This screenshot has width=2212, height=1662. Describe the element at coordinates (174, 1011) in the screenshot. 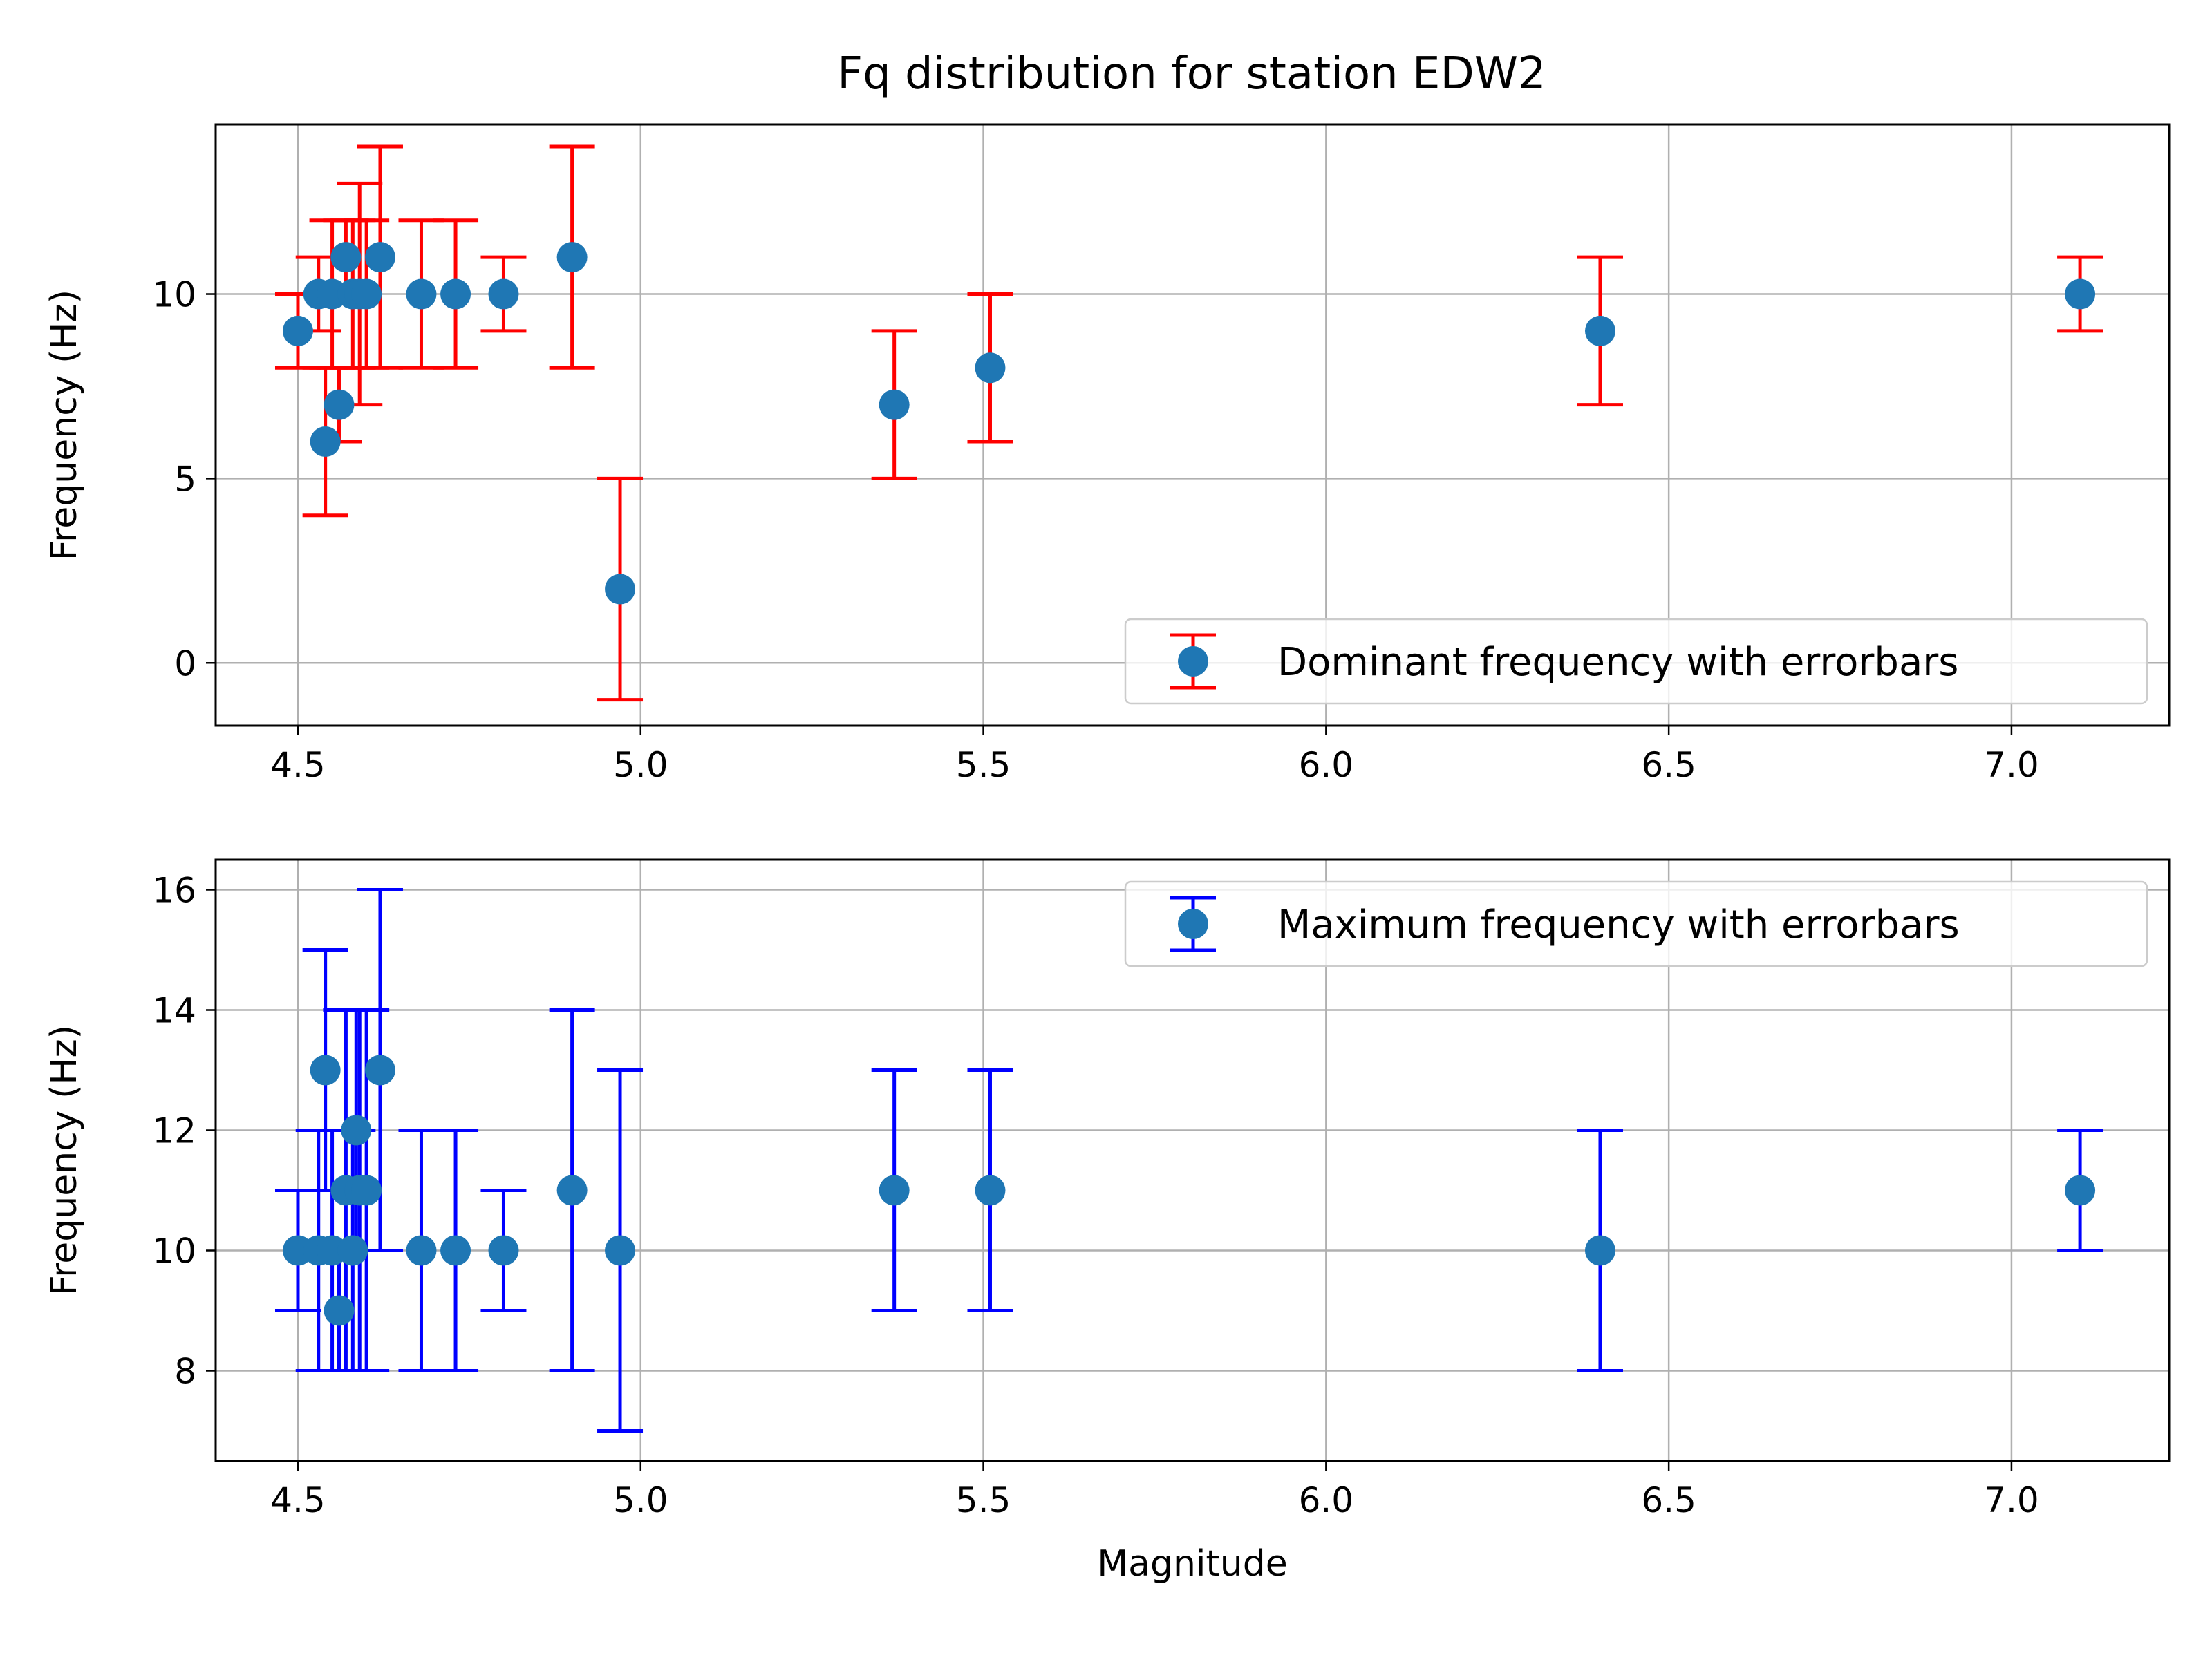

I see `y-tick-label: 14` at that location.